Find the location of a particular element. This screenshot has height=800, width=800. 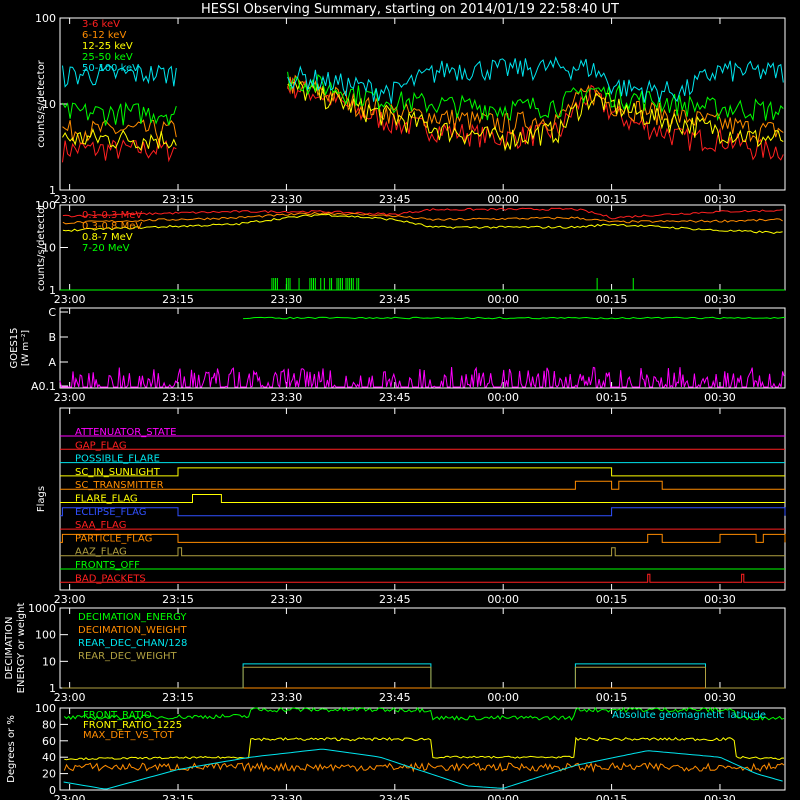

legend-entry: DECIMATION_ENERGY is located at coordinates (132, 617).